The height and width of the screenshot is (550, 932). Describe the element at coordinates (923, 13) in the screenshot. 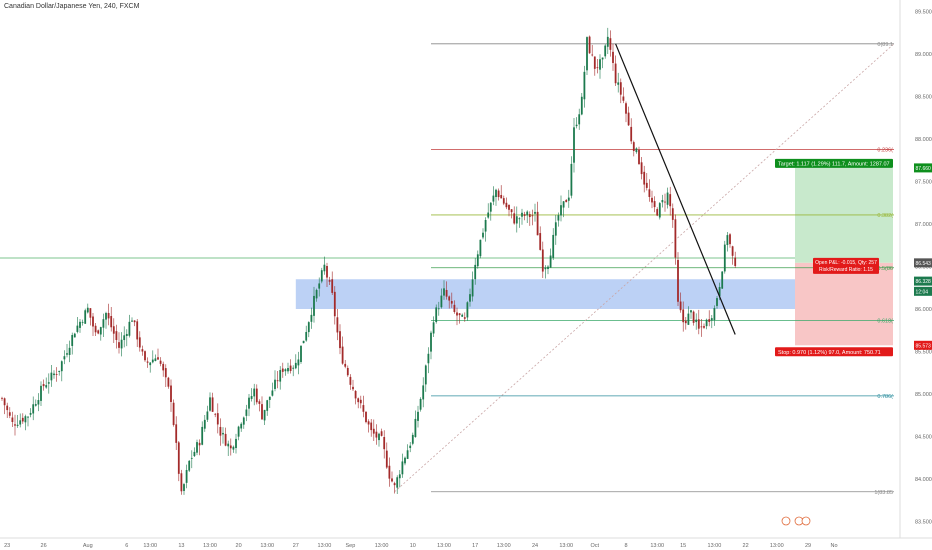

I see `price-tick-label: 89.500` at that location.